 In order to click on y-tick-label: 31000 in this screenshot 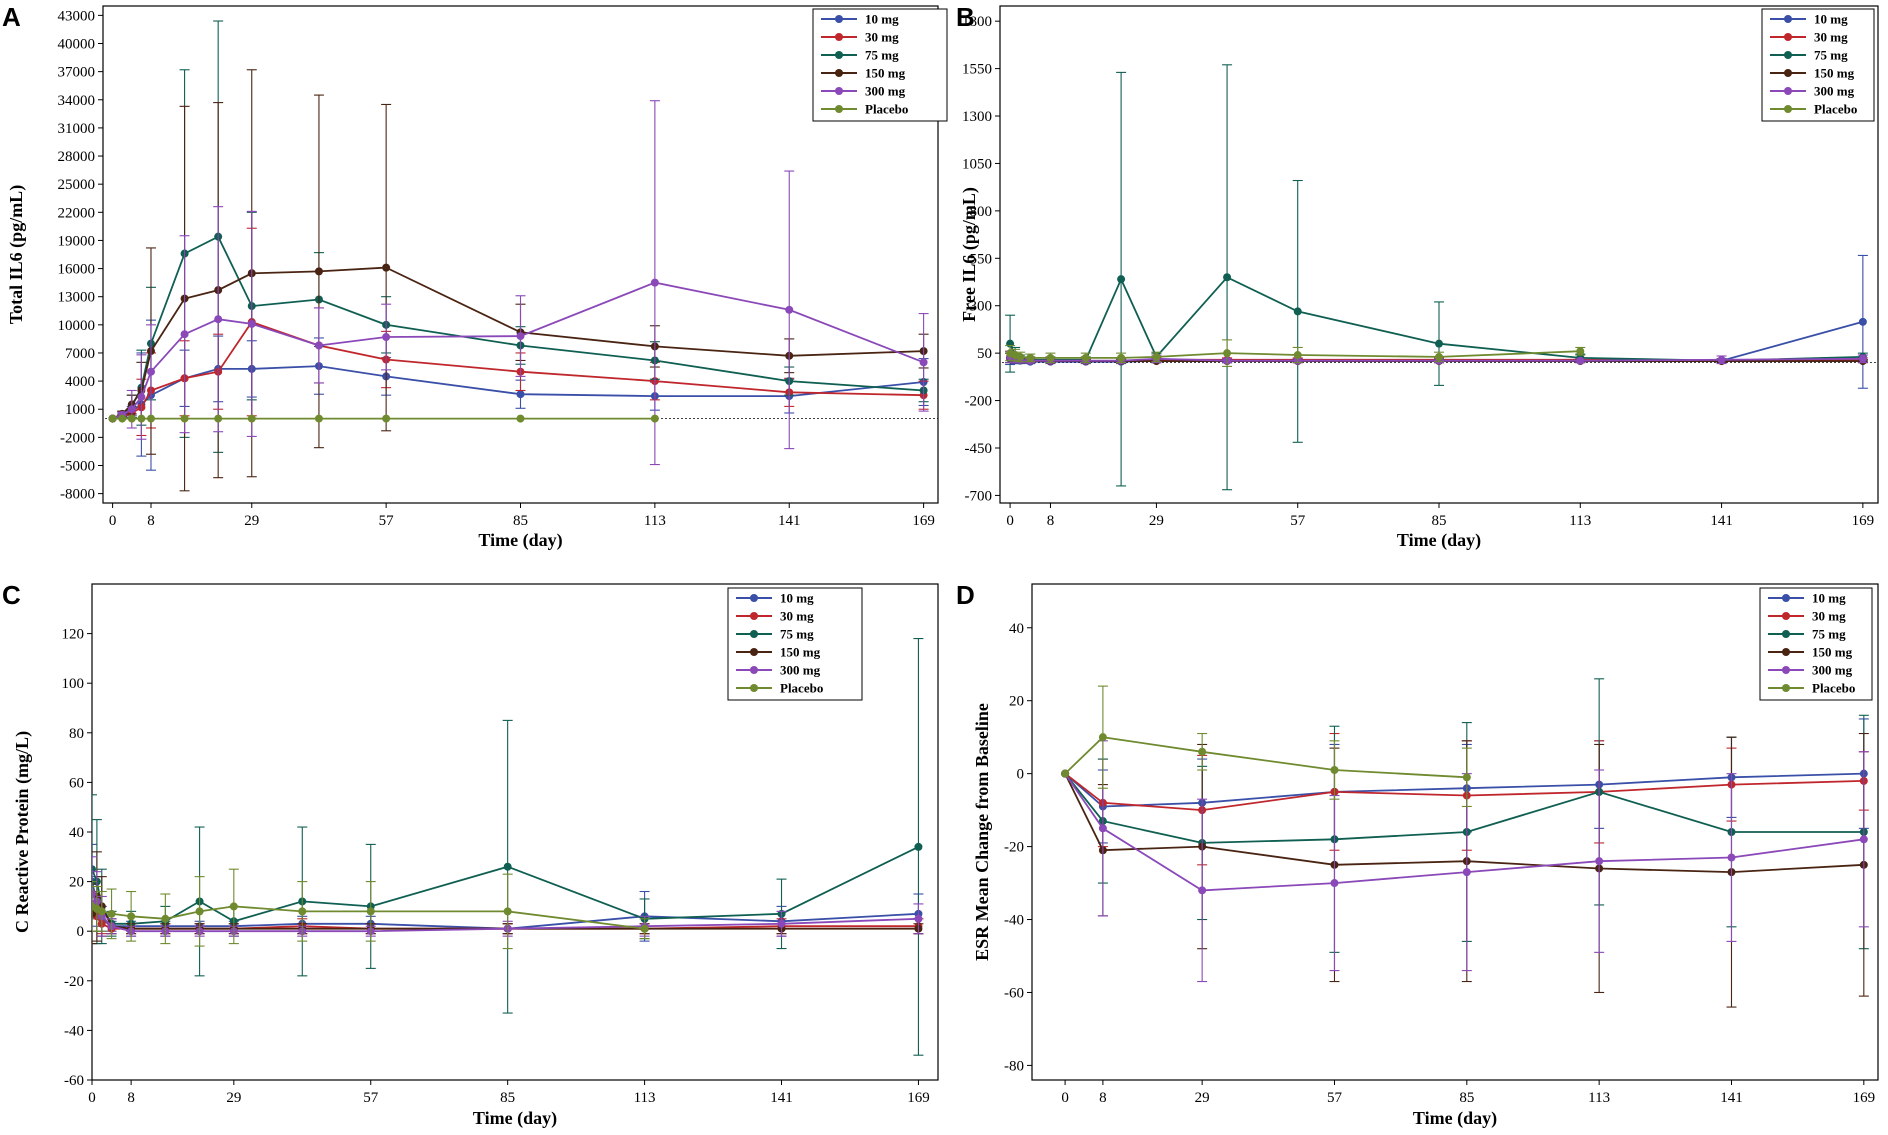, I will do `click(77, 129)`.